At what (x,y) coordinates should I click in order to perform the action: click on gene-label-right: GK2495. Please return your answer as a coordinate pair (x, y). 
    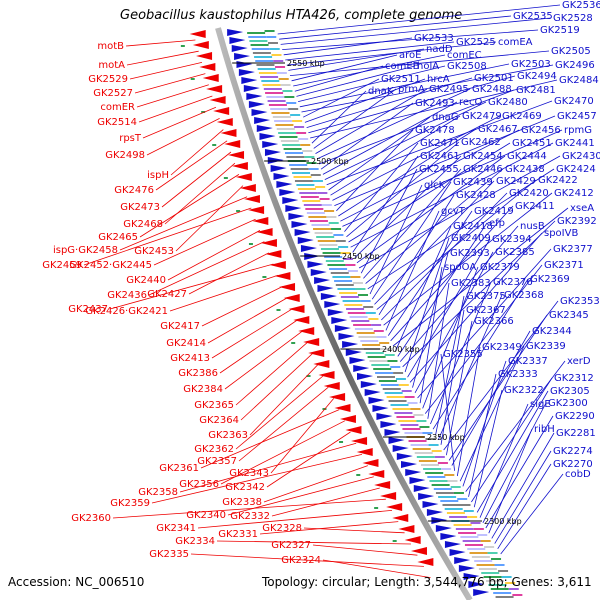
    Looking at the image, I should click on (449, 89).